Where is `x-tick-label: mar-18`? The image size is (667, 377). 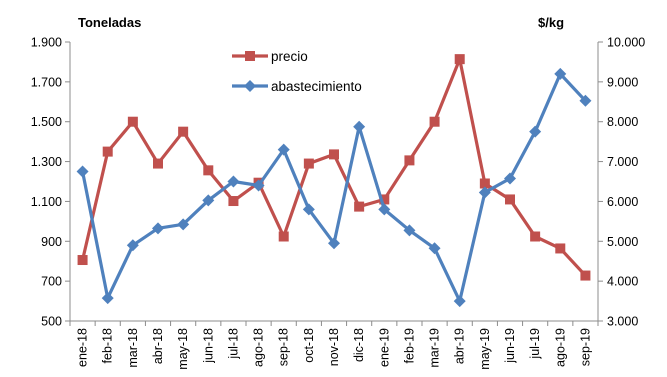 x-tick-label: mar-18 is located at coordinates (133, 348).